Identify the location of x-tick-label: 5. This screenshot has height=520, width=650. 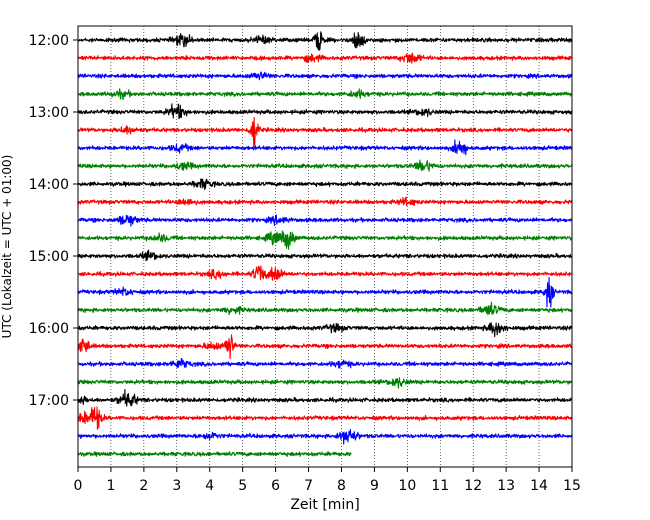
(242, 486).